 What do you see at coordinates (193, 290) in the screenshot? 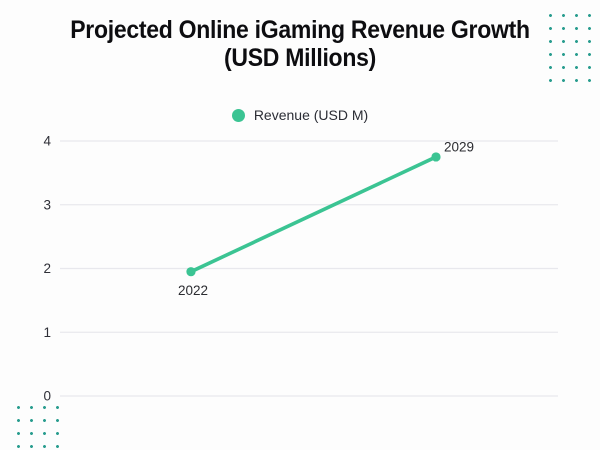
I see `point-label-2022: 2022` at bounding box center [193, 290].